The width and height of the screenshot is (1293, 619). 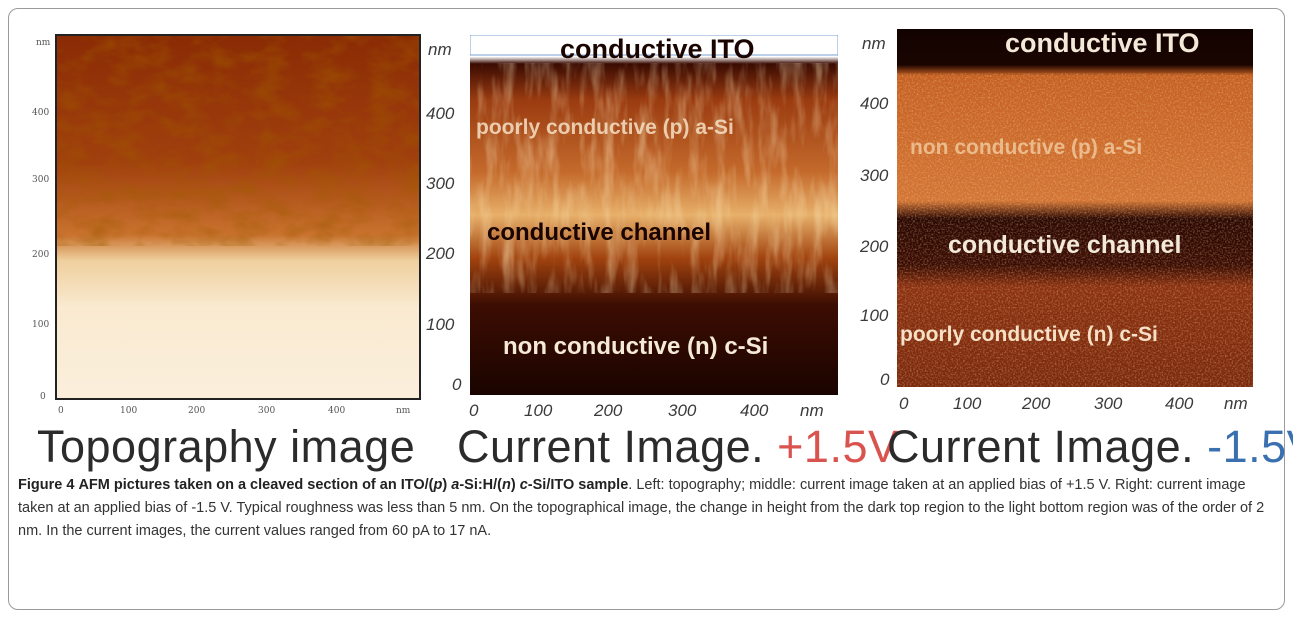 I want to click on topo-y-tick-300: 300, so click(x=41, y=180).